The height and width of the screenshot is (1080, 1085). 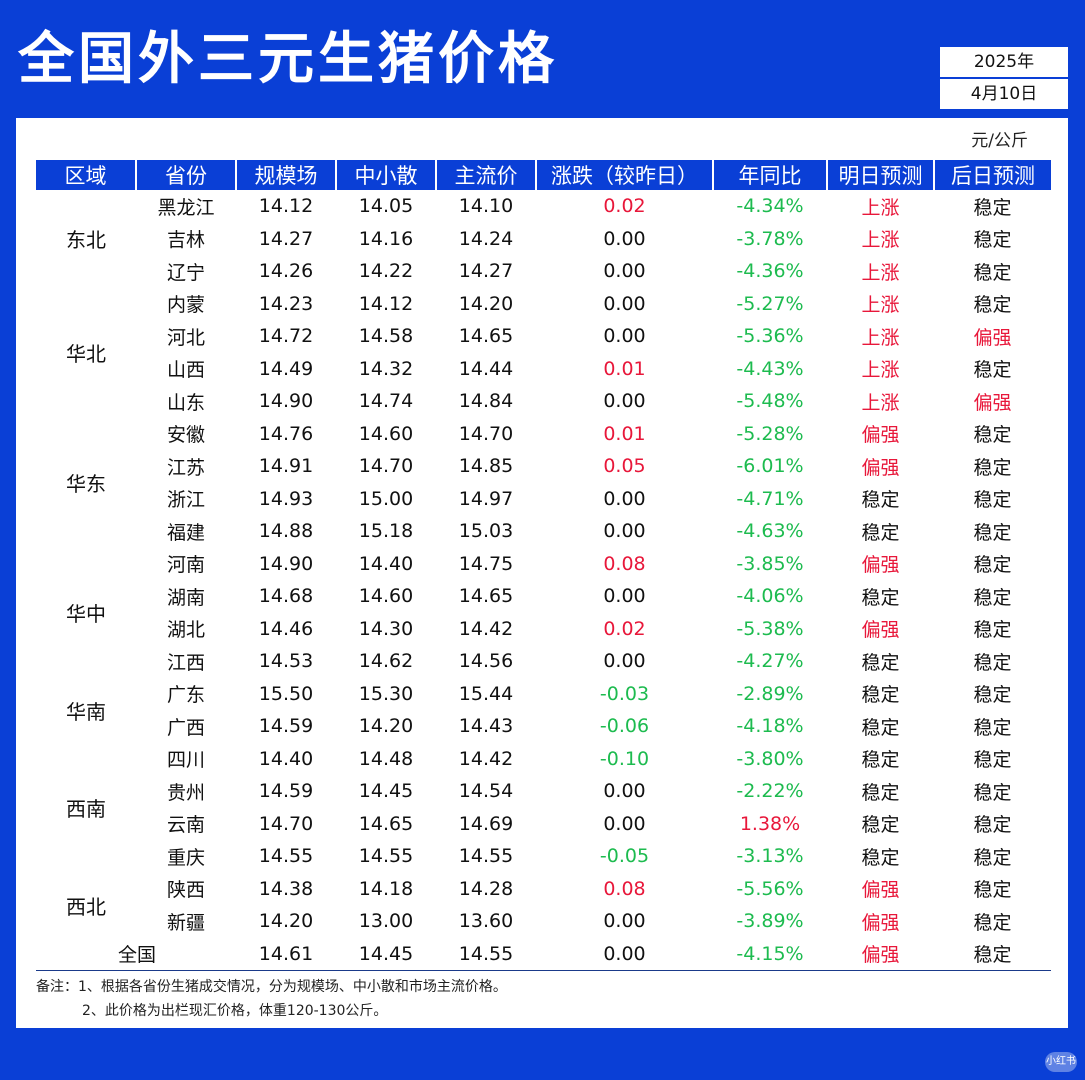 I want to click on province-cell: 湖北, so click(x=185, y=630).